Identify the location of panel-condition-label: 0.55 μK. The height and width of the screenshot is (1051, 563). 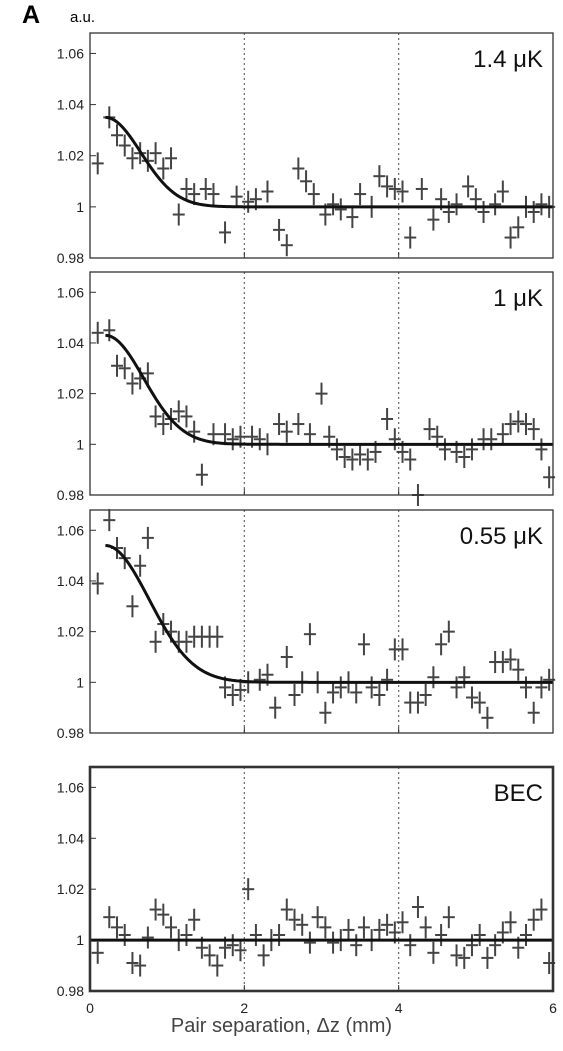
(501, 536).